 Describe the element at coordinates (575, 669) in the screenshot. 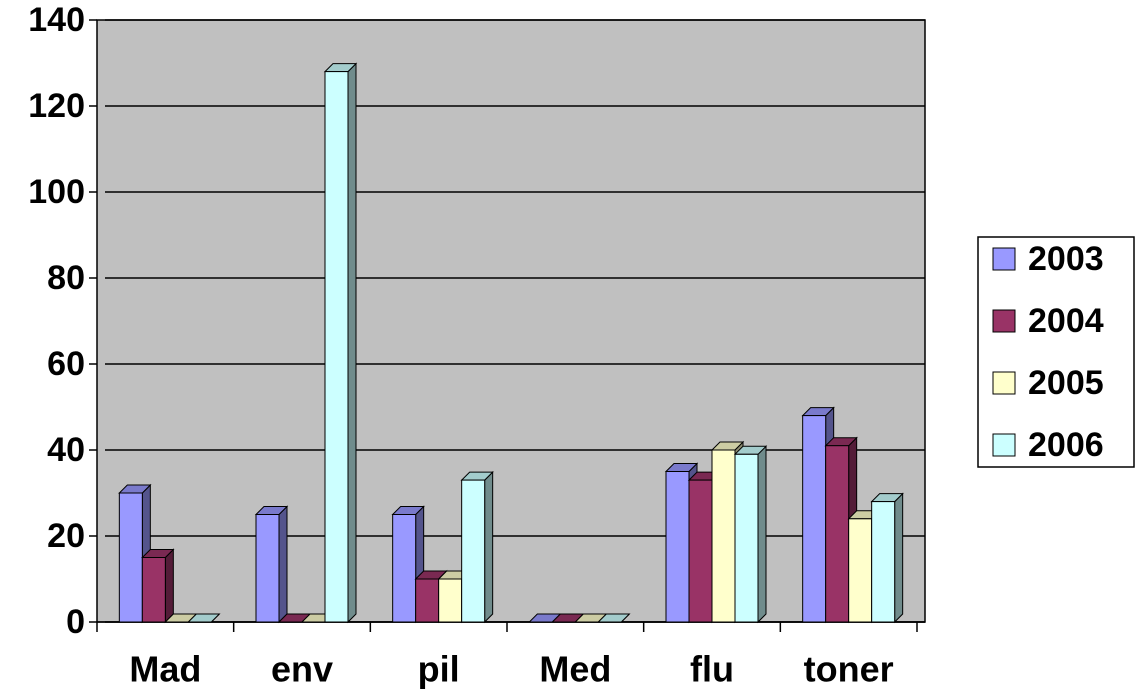

I see `x-tick-label: Med` at that location.